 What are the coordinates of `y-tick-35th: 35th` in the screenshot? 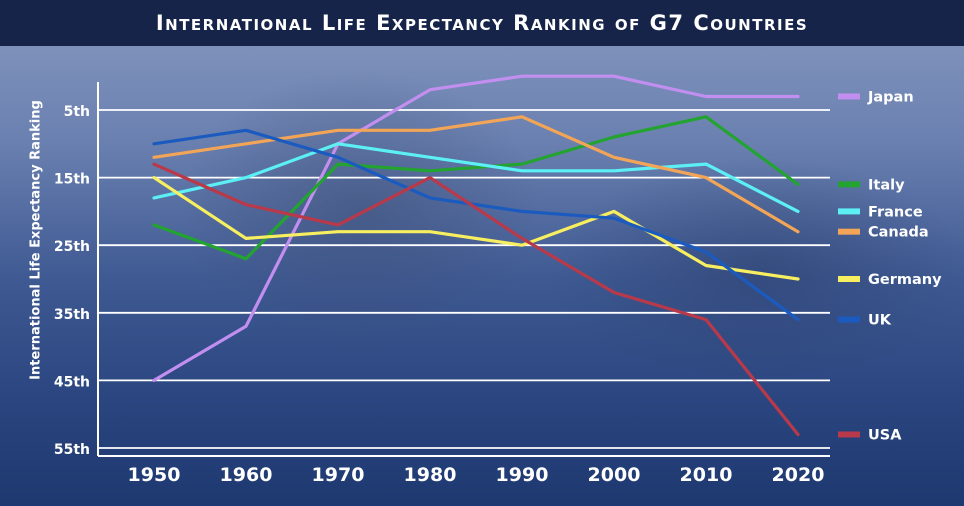 It's located at (72, 315).